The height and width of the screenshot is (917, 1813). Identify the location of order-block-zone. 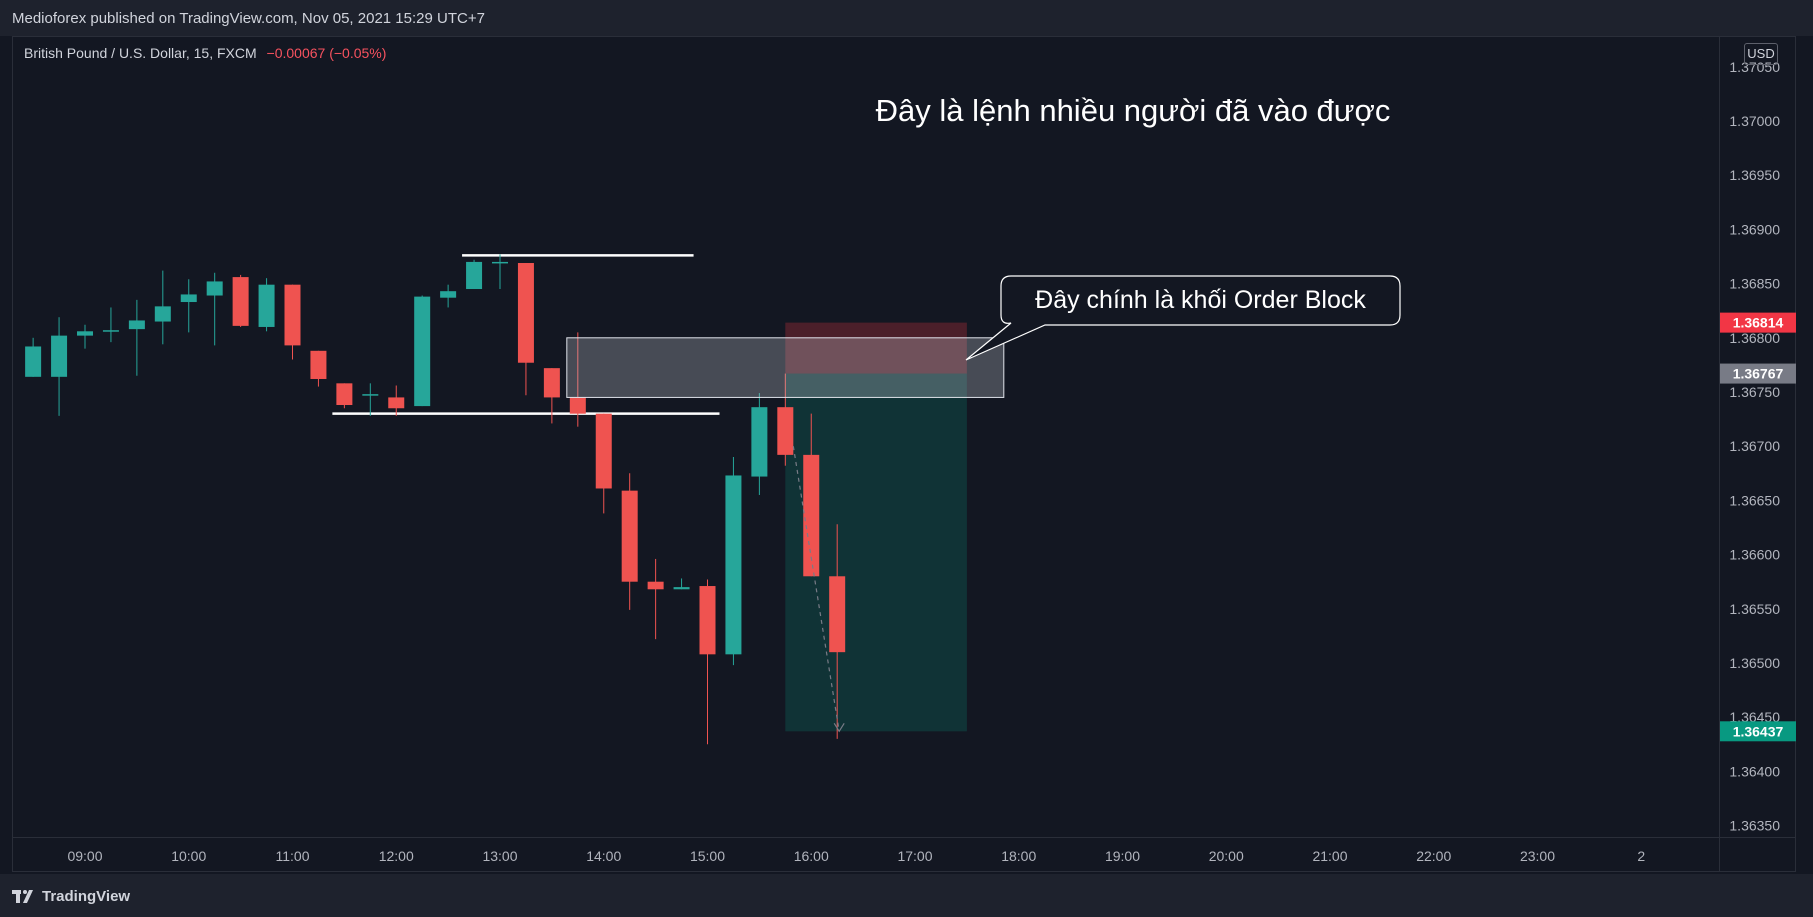
(785, 367).